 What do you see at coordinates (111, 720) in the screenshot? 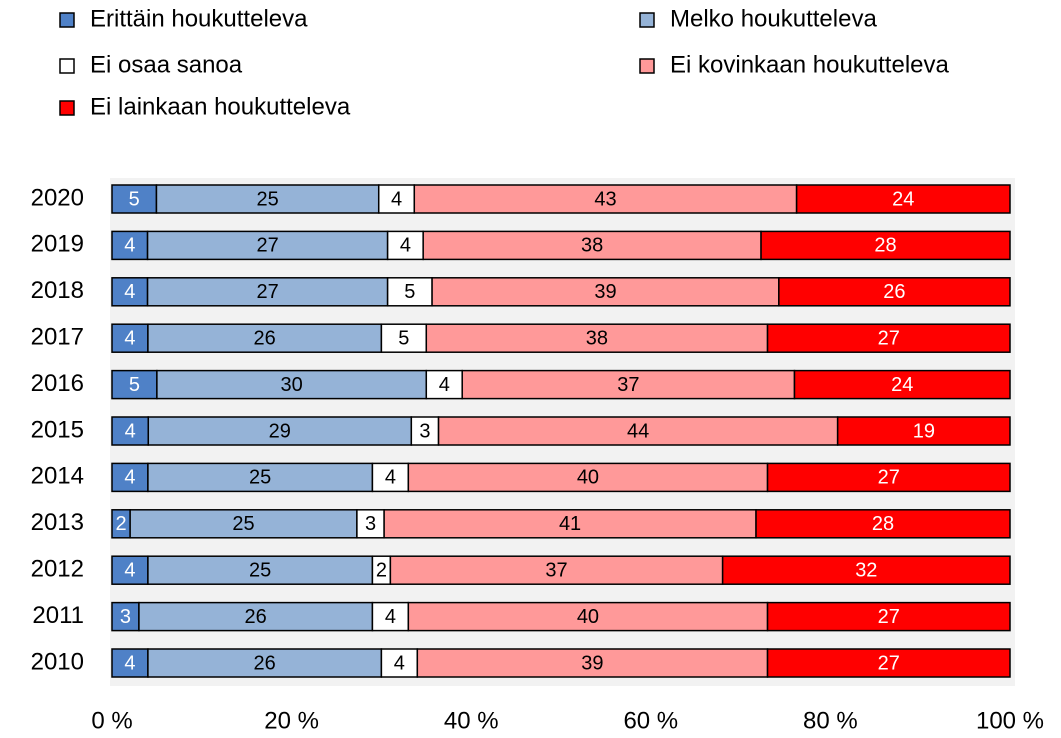
I see `x-tick-label: 0 %` at bounding box center [111, 720].